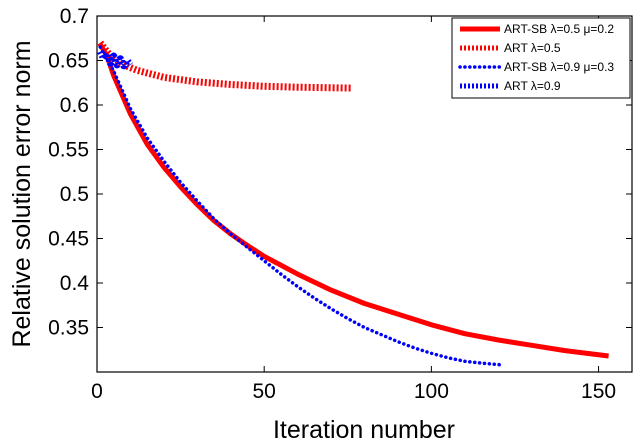  What do you see at coordinates (68, 239) in the screenshot?
I see `y-tick-label: 0.45` at bounding box center [68, 239].